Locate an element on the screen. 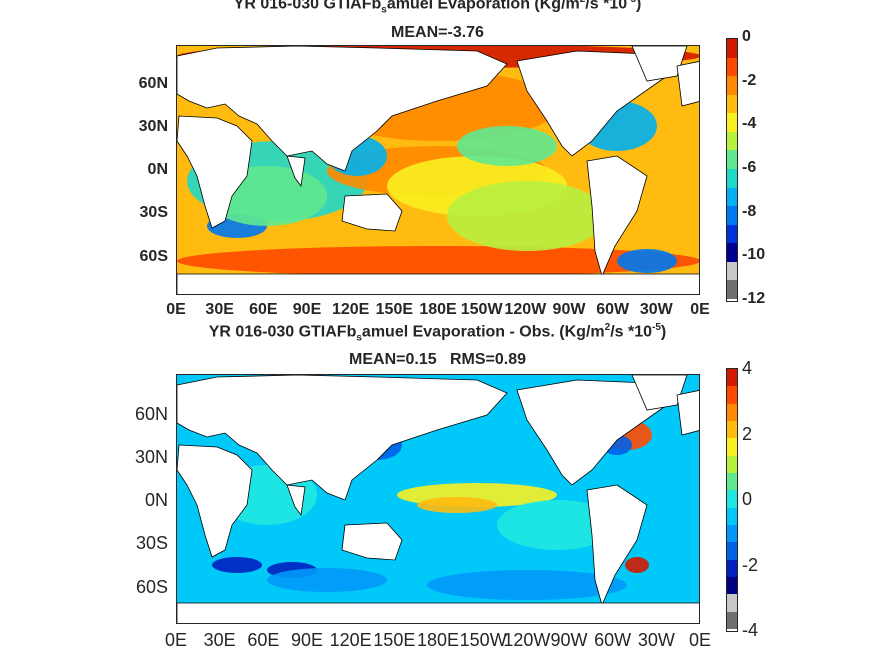  colorbar-tick-label: 2 is located at coordinates (747, 433).